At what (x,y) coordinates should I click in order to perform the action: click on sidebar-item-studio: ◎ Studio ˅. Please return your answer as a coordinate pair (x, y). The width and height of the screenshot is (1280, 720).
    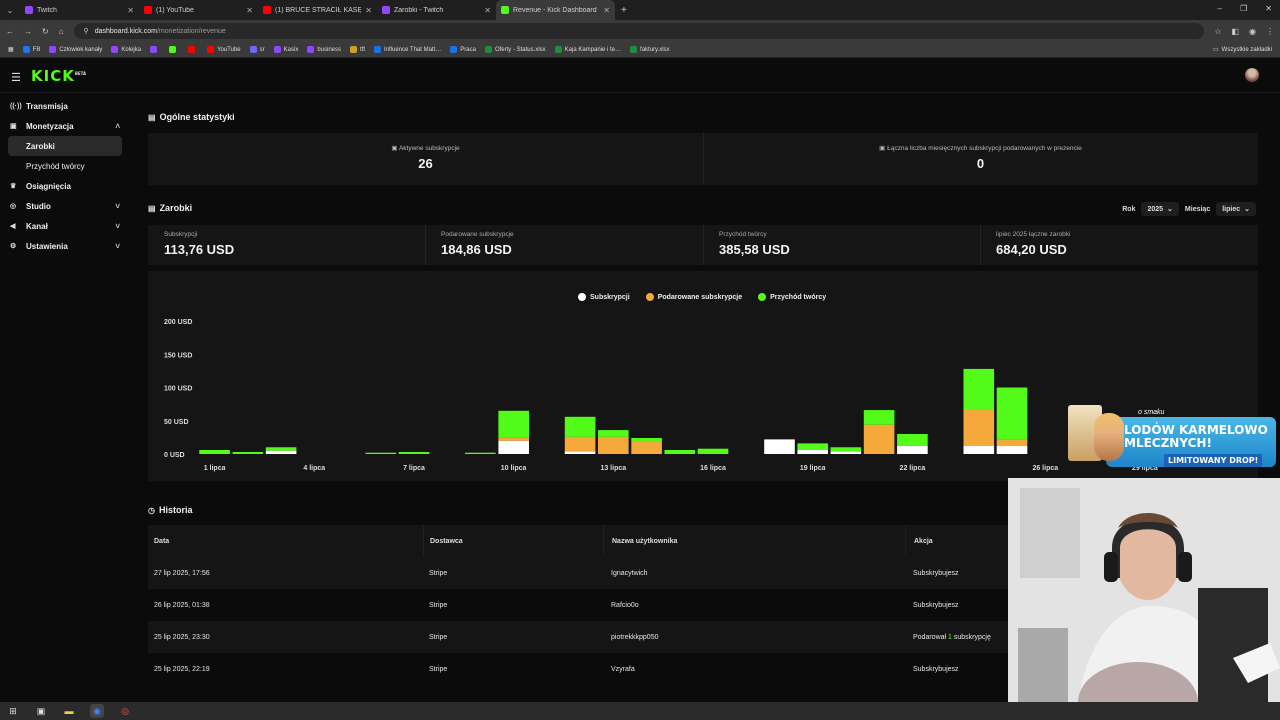
    Looking at the image, I should click on (65, 206).